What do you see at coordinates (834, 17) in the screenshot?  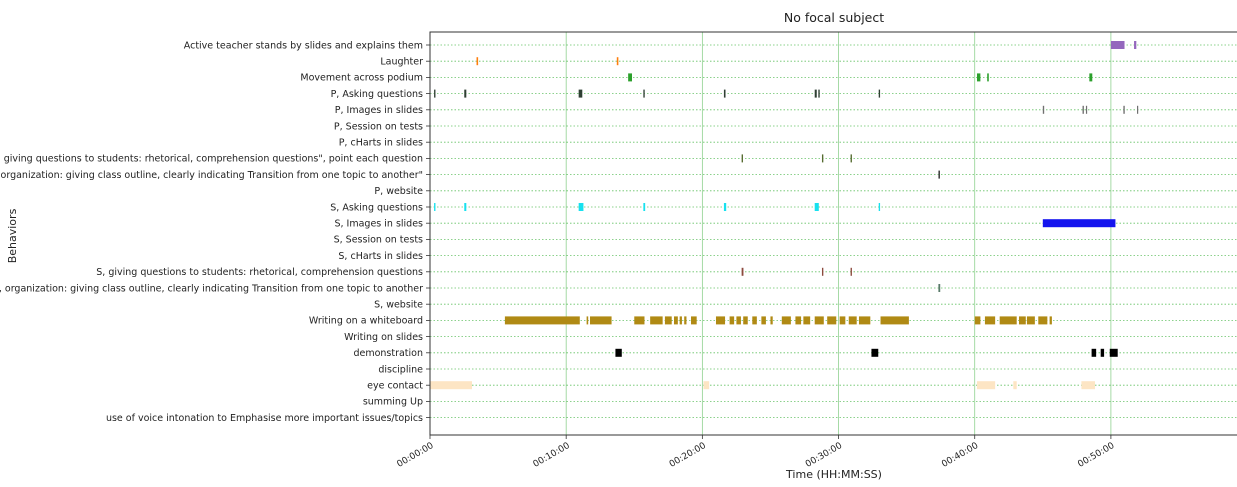 I see `chart-title: No focal subject` at bounding box center [834, 17].